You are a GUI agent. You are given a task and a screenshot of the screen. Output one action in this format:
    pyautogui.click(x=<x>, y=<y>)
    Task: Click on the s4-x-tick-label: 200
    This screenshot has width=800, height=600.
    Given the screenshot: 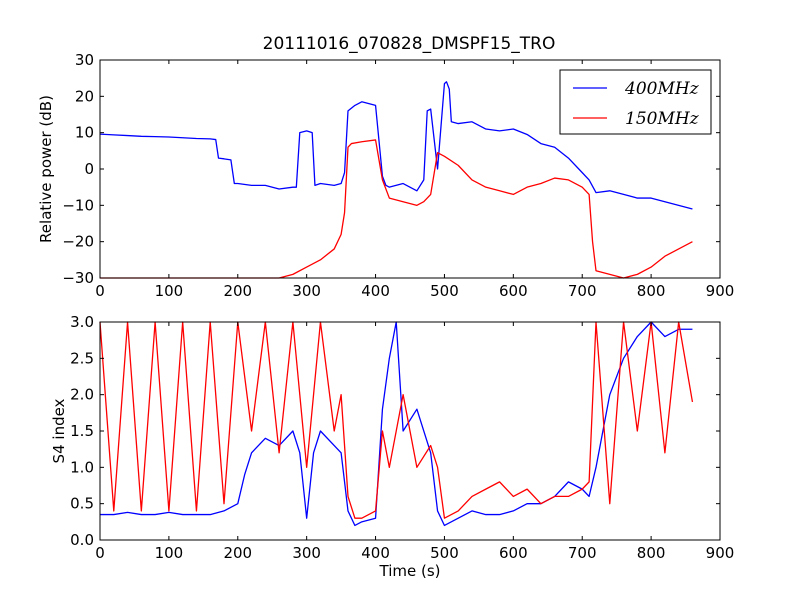 What is the action you would take?
    pyautogui.click(x=237, y=553)
    